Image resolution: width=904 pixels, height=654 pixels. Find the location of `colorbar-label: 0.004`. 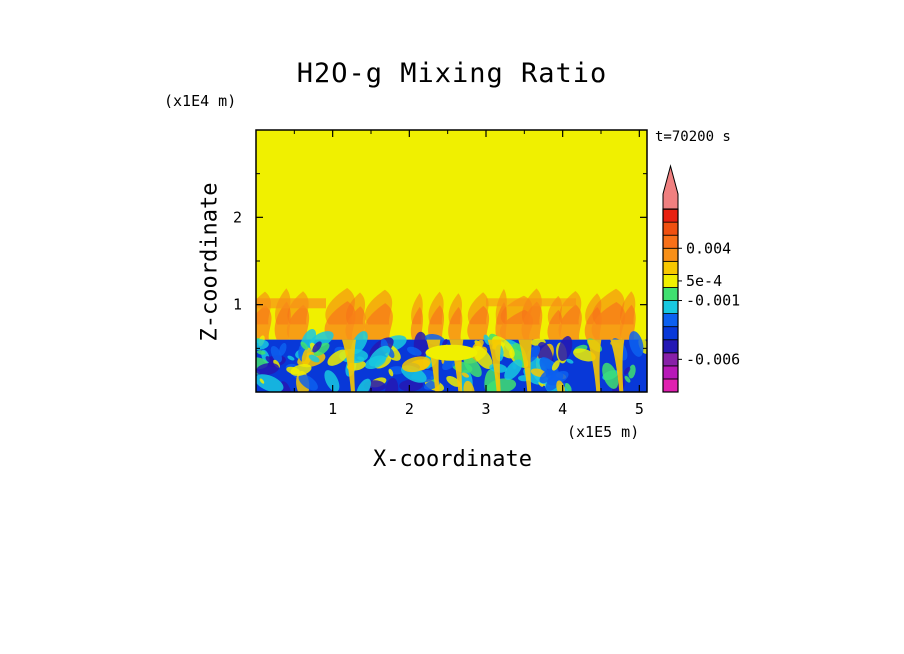

colorbar-label: 0.004 is located at coordinates (708, 248).